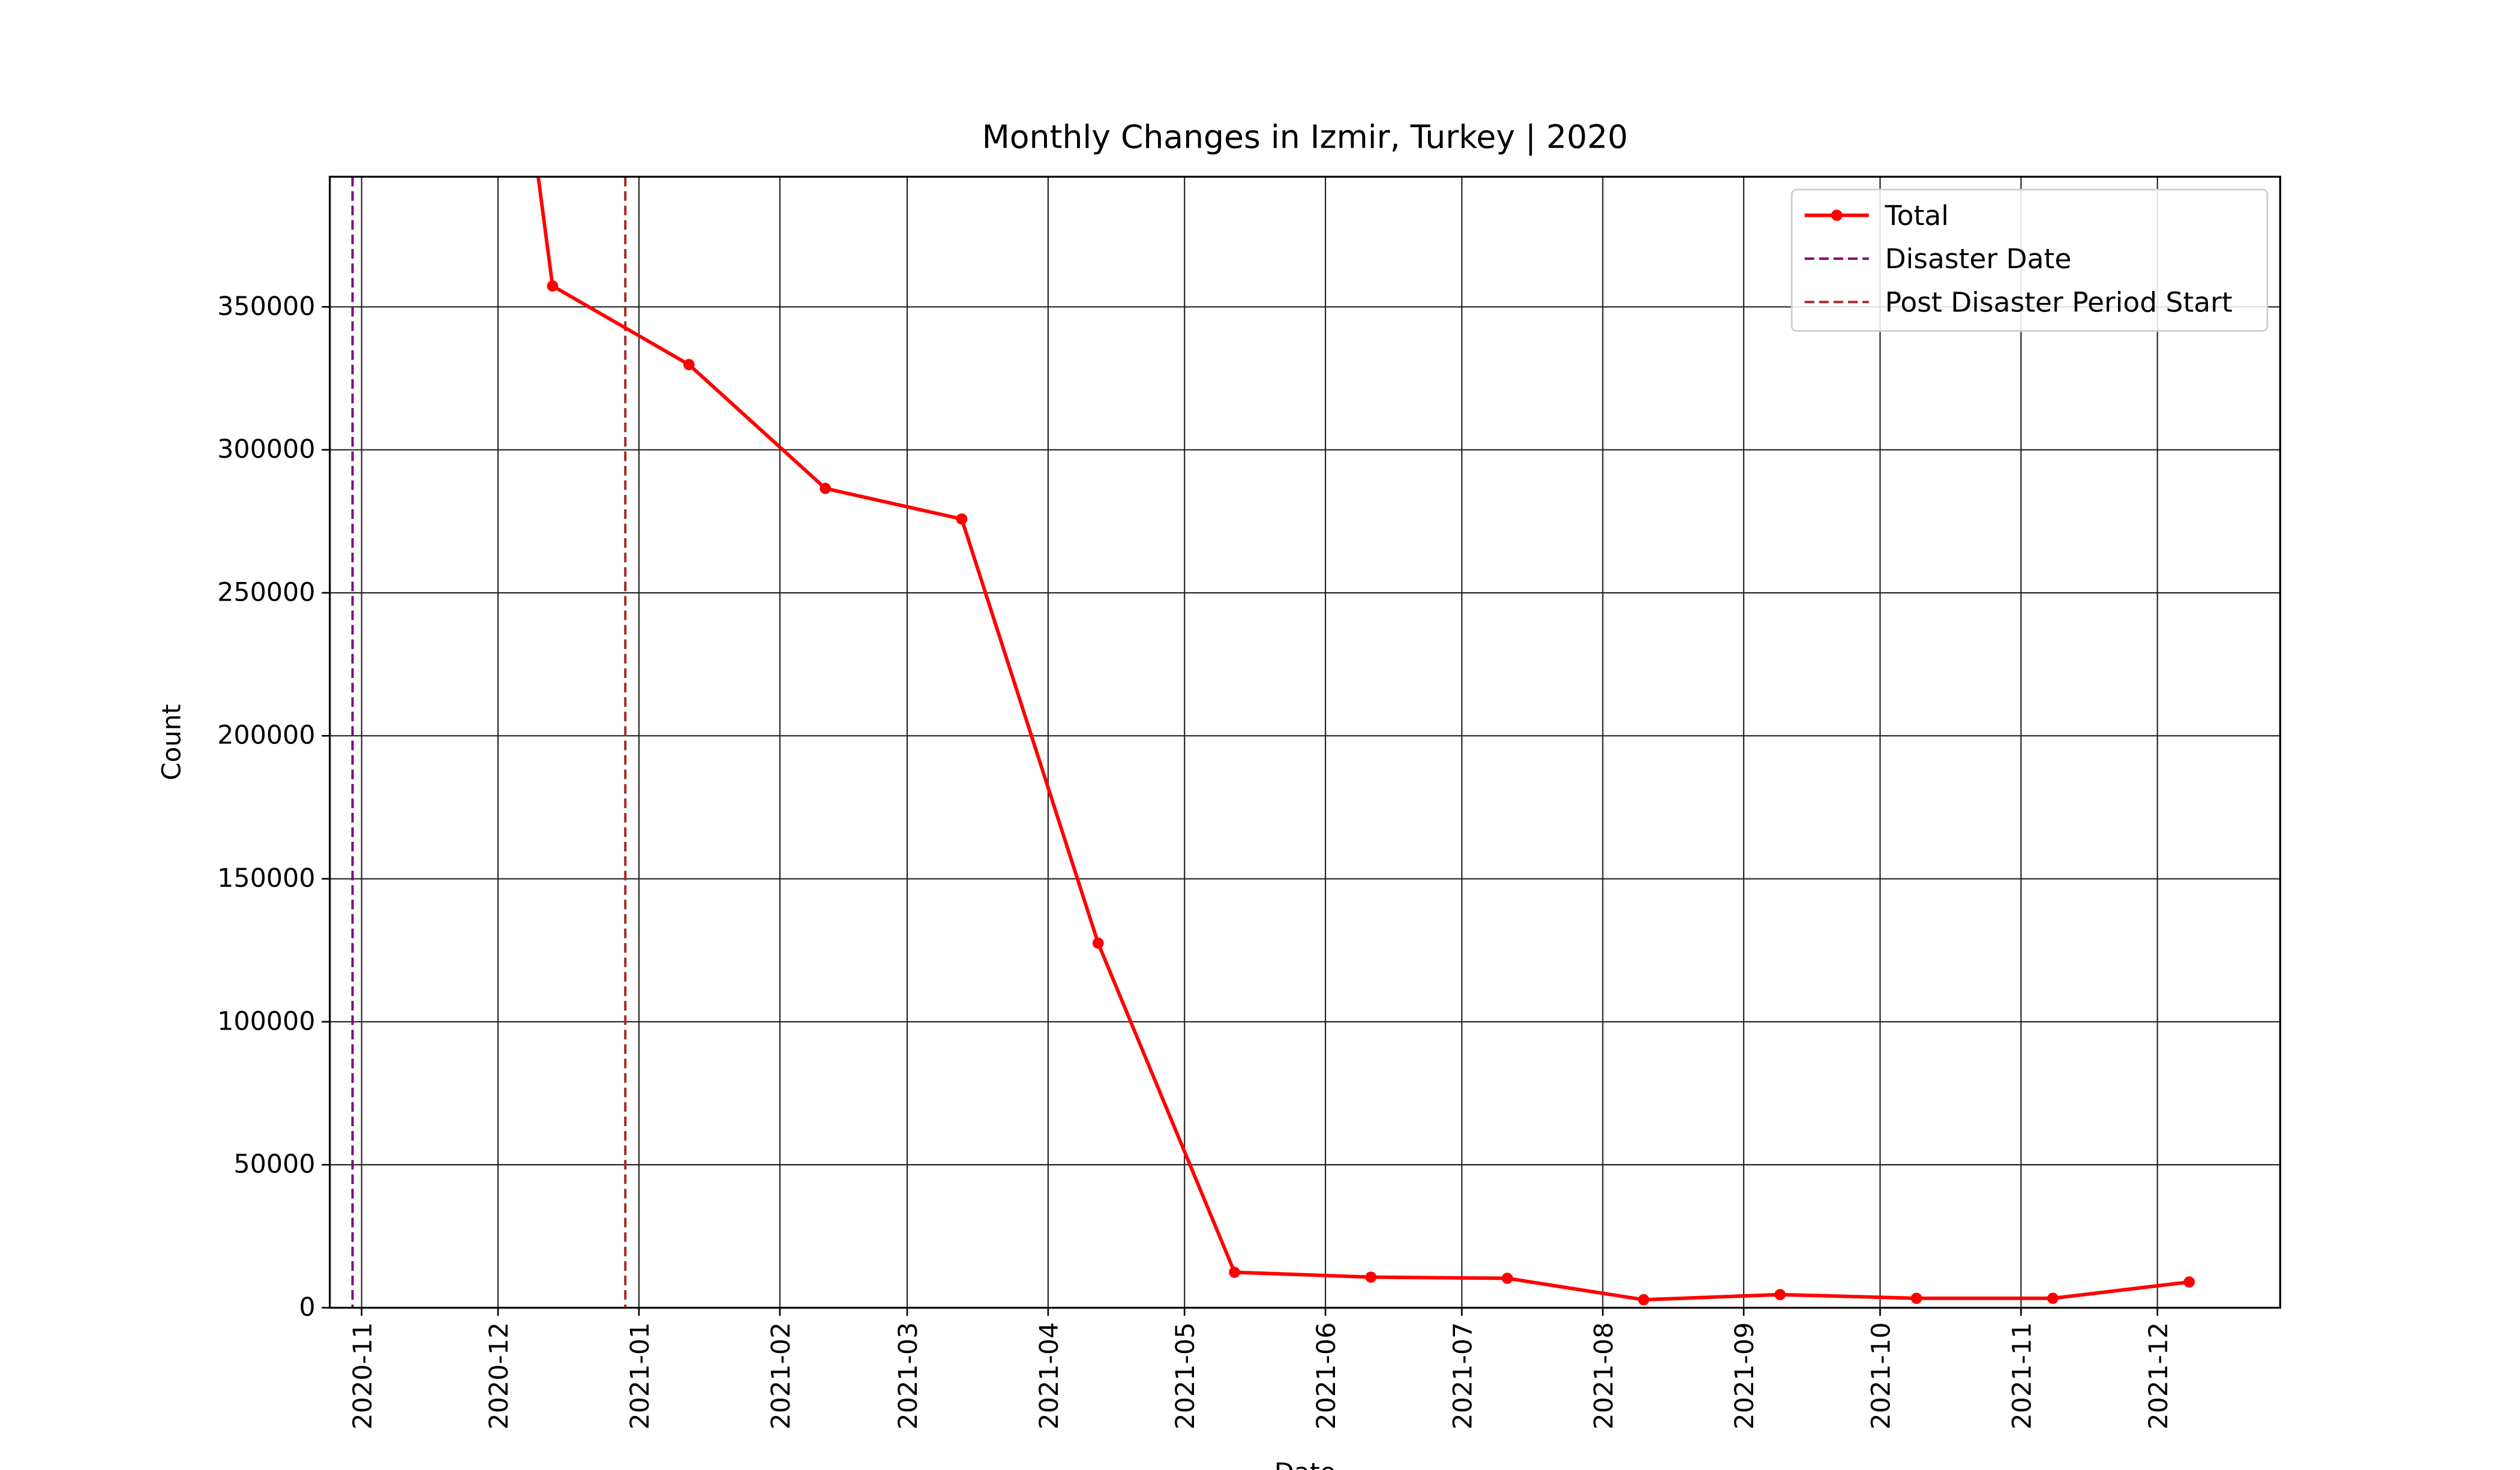  Describe the element at coordinates (266, 449) in the screenshot. I see `y-tick-label: 300000` at that location.